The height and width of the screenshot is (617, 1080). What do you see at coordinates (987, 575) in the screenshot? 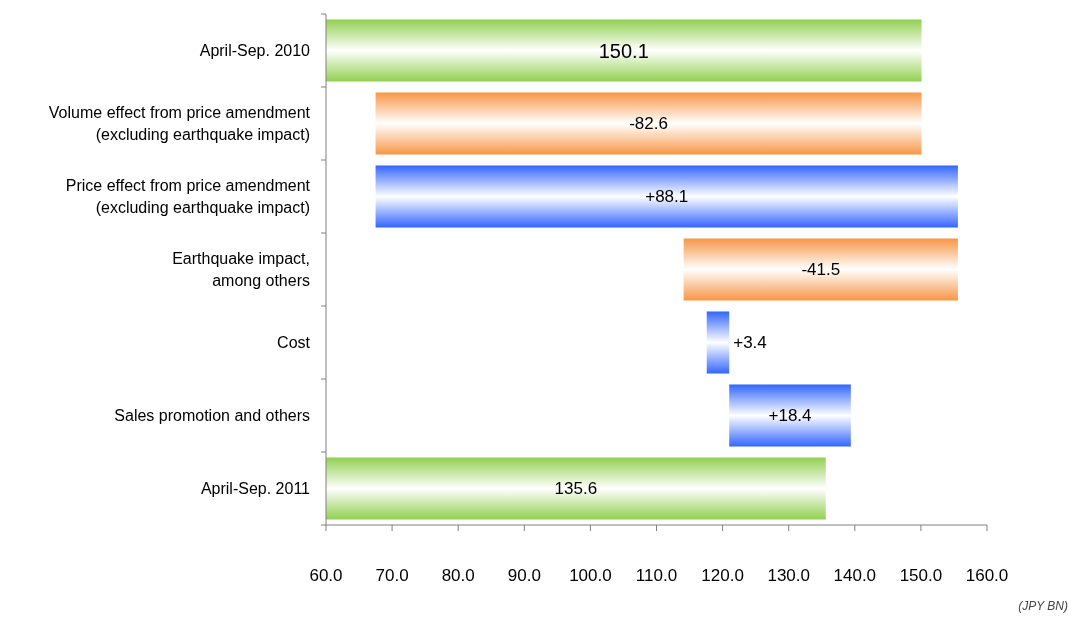
I see `x-tick-label: 160.0` at bounding box center [987, 575].